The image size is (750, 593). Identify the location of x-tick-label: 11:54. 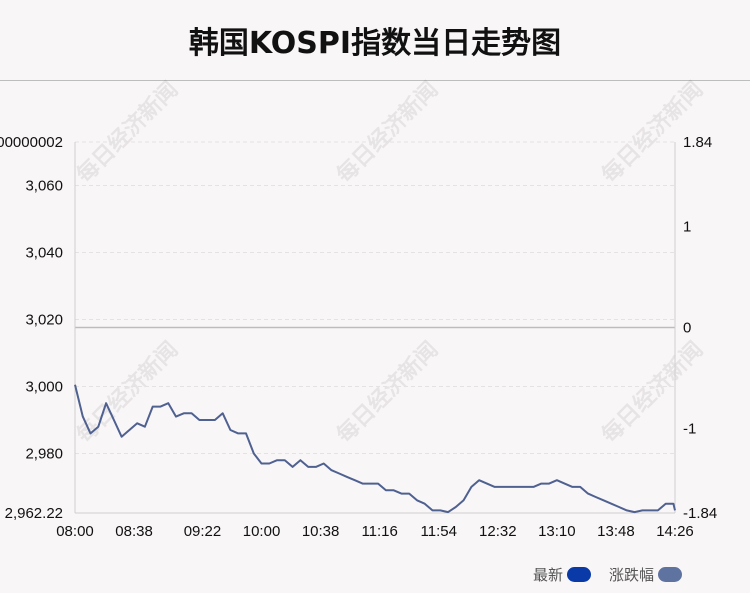
(439, 531).